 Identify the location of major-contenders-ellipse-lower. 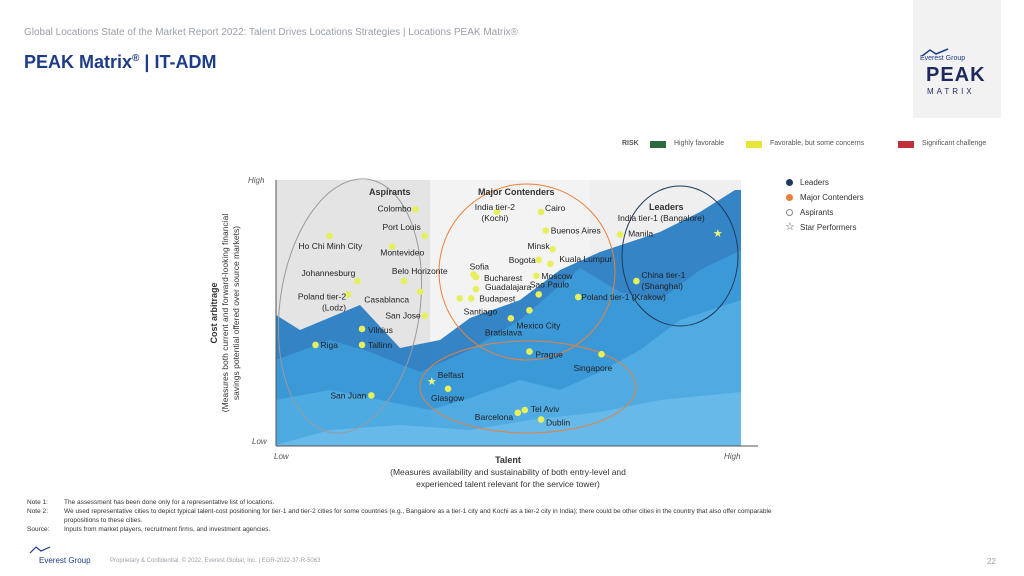
(528, 387).